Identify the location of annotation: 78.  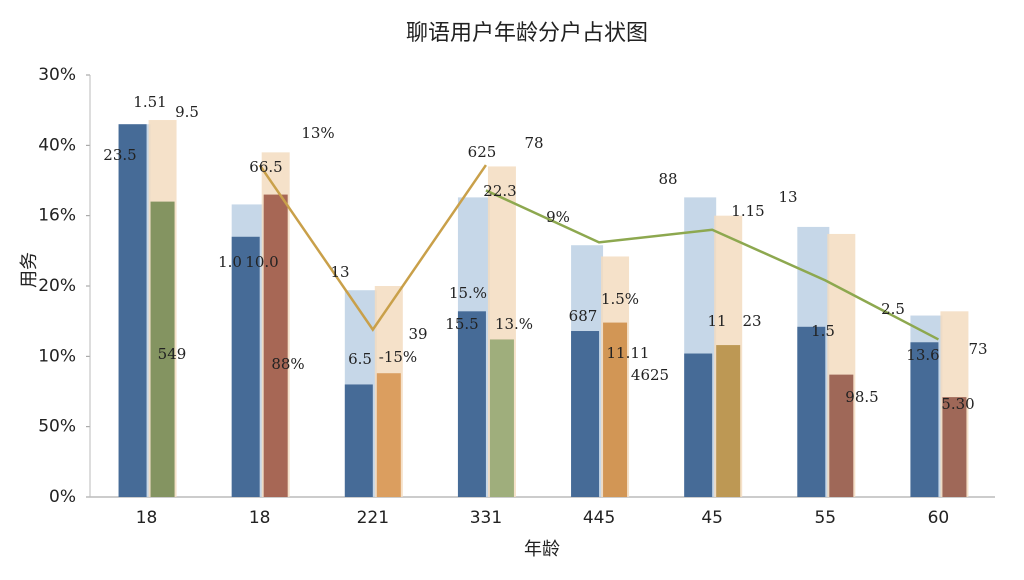
(533, 143).